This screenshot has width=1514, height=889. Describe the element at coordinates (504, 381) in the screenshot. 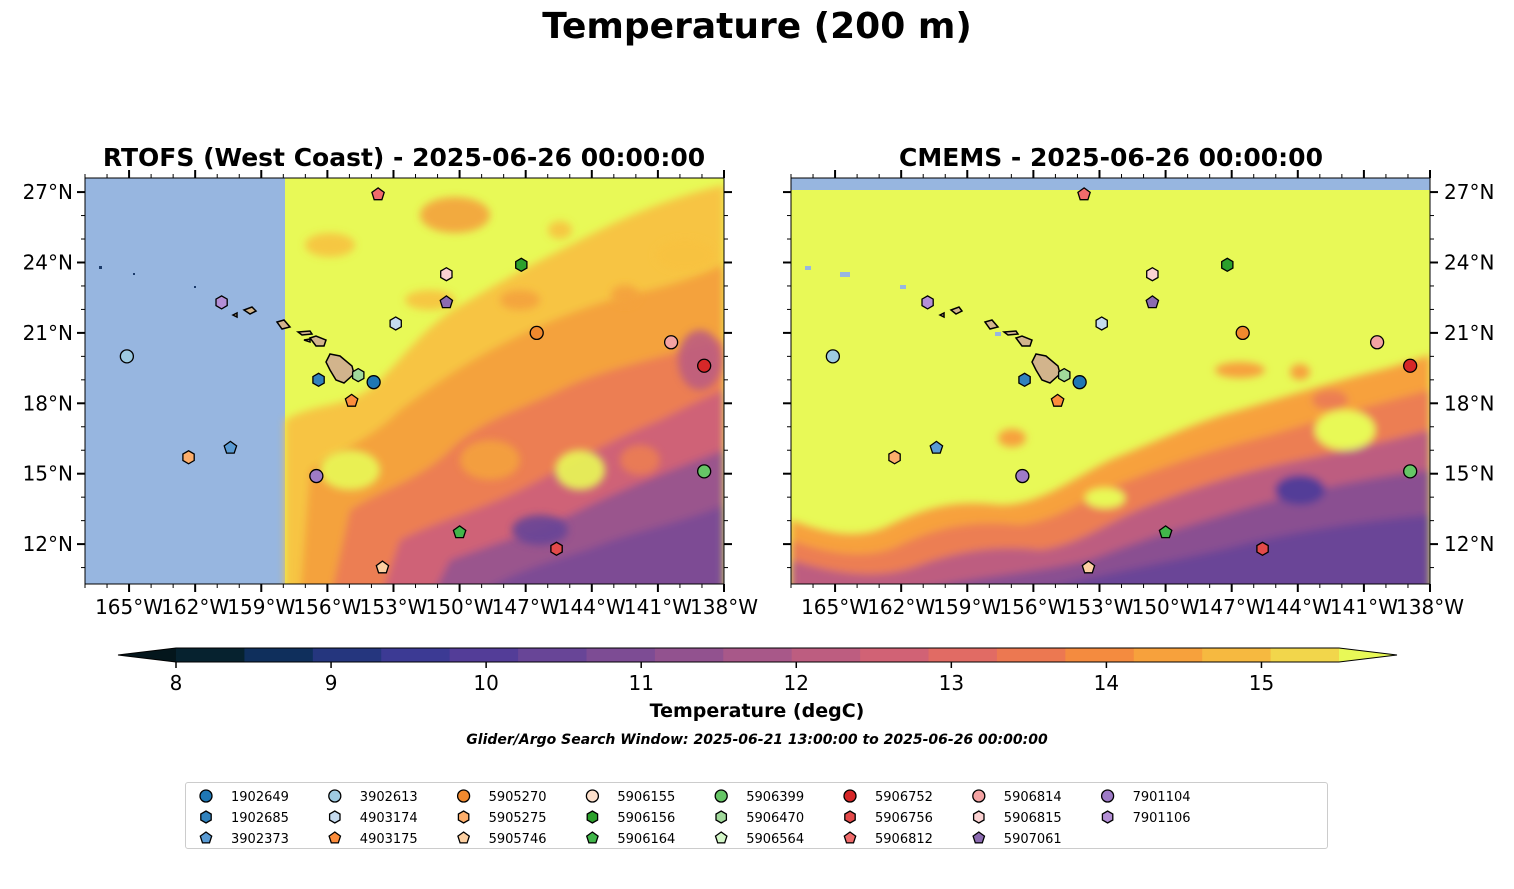

I see `temperature-field` at that location.